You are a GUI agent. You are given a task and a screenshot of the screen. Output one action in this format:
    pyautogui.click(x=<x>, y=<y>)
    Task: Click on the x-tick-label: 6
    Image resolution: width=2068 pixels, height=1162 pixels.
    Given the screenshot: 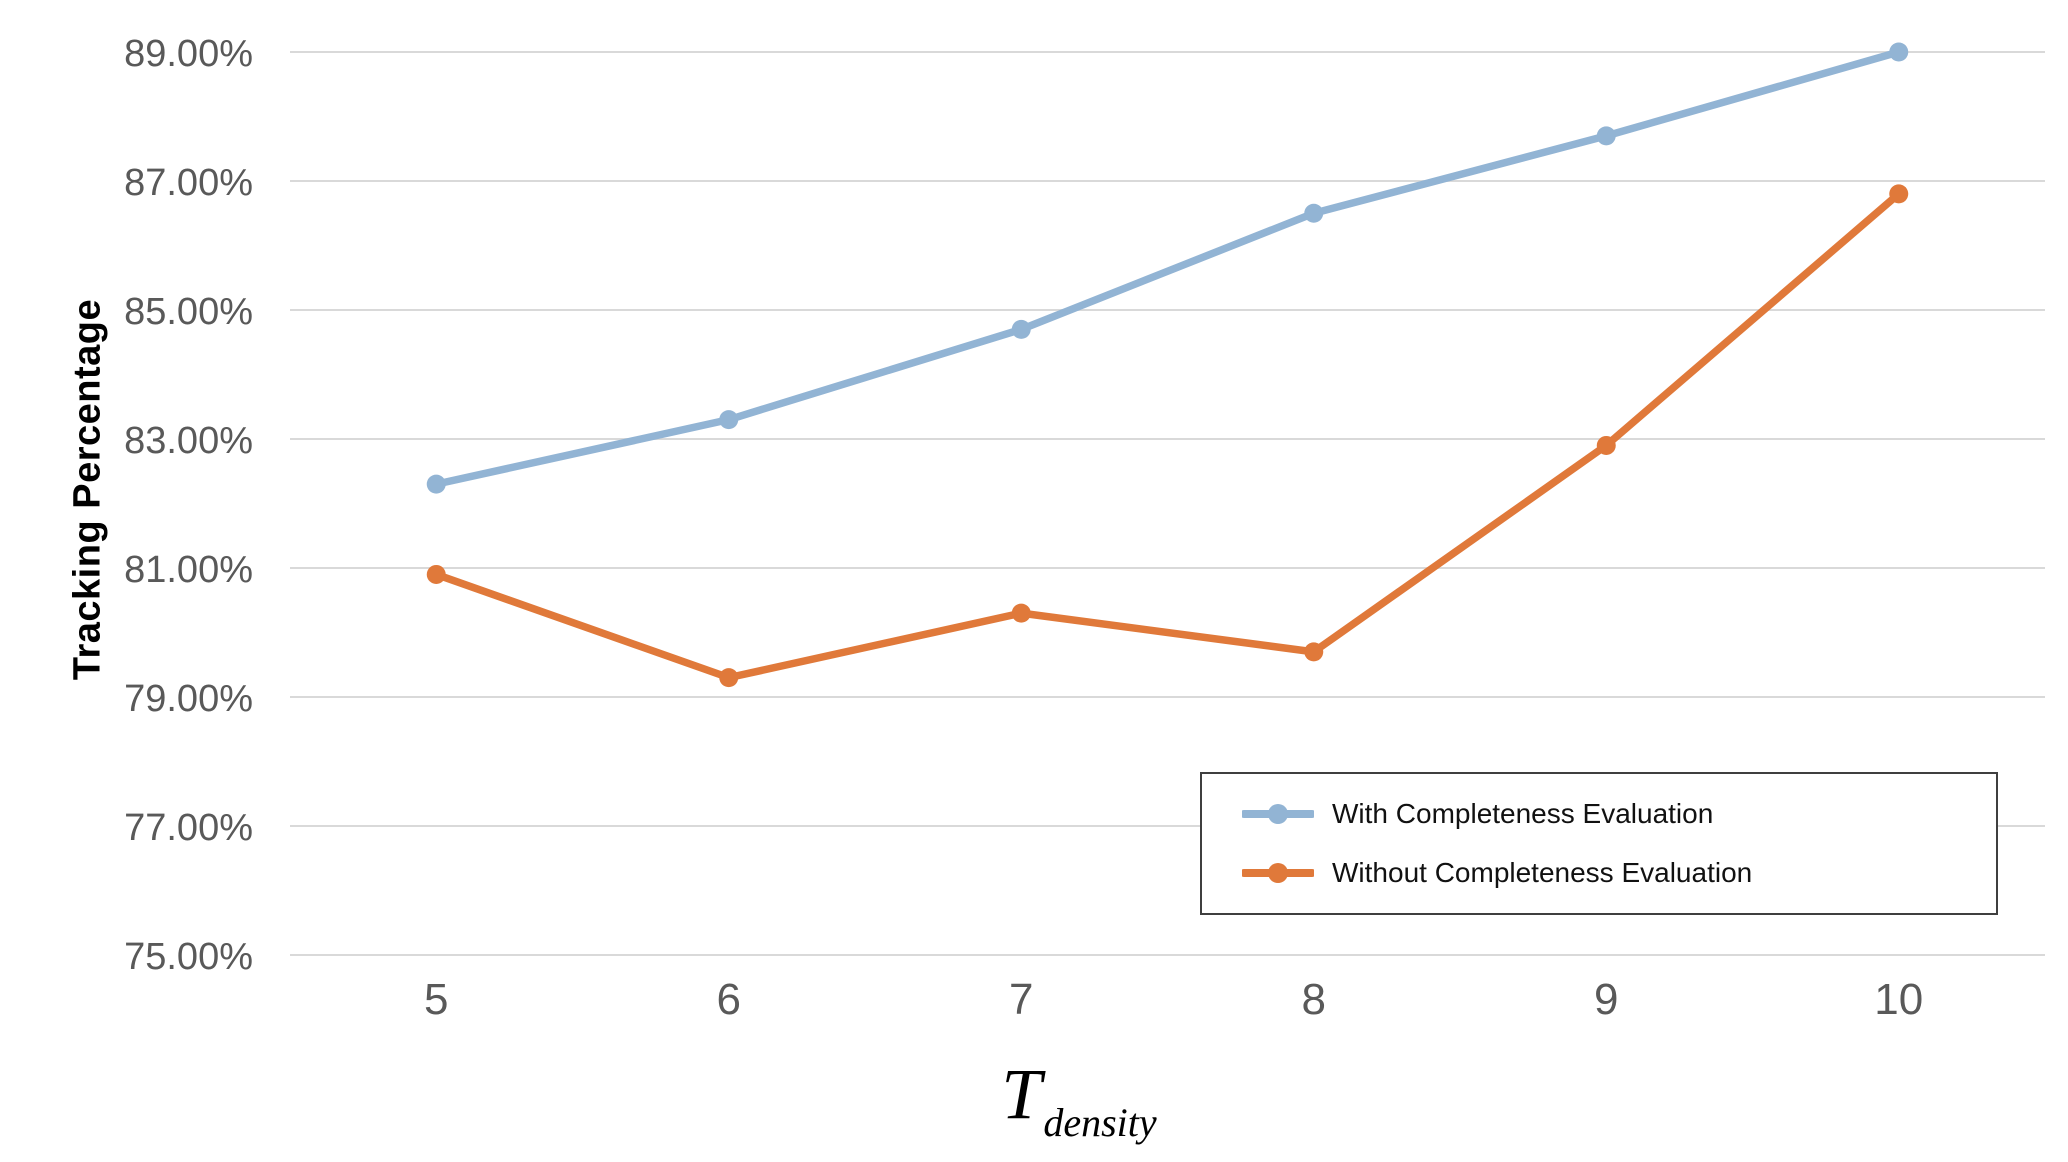 What is the action you would take?
    pyautogui.click(x=729, y=999)
    